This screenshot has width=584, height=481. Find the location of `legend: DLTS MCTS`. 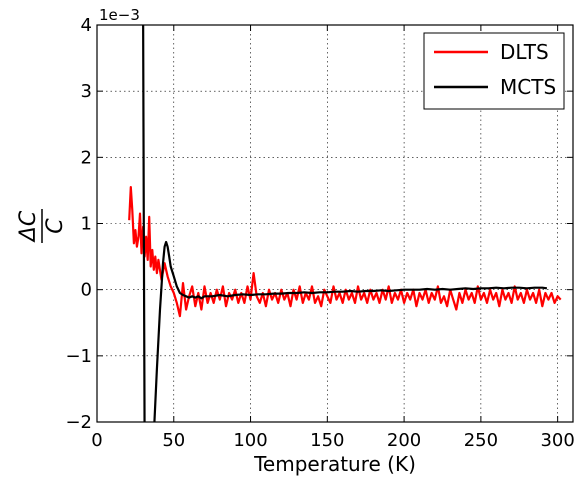

legend: DLTS MCTS is located at coordinates (494, 71).